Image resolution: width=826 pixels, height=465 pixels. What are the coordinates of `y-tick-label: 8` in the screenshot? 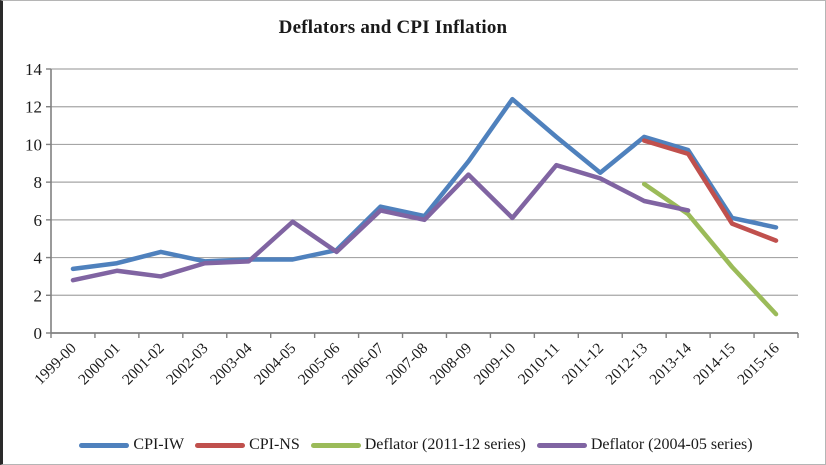 It's located at (38, 182).